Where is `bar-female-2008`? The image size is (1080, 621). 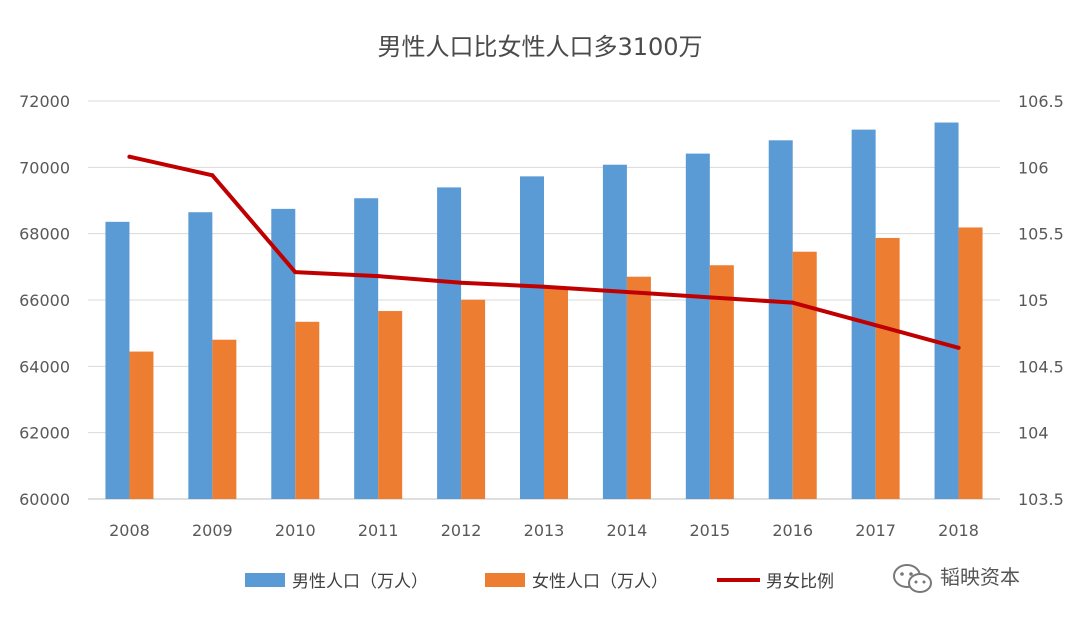 bar-female-2008 is located at coordinates (141, 425).